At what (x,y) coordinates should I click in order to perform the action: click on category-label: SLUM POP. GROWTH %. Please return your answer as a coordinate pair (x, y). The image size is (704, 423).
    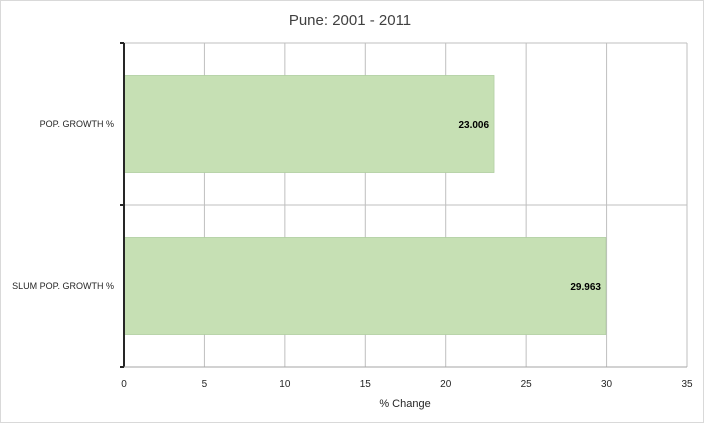
    Looking at the image, I should click on (63, 286).